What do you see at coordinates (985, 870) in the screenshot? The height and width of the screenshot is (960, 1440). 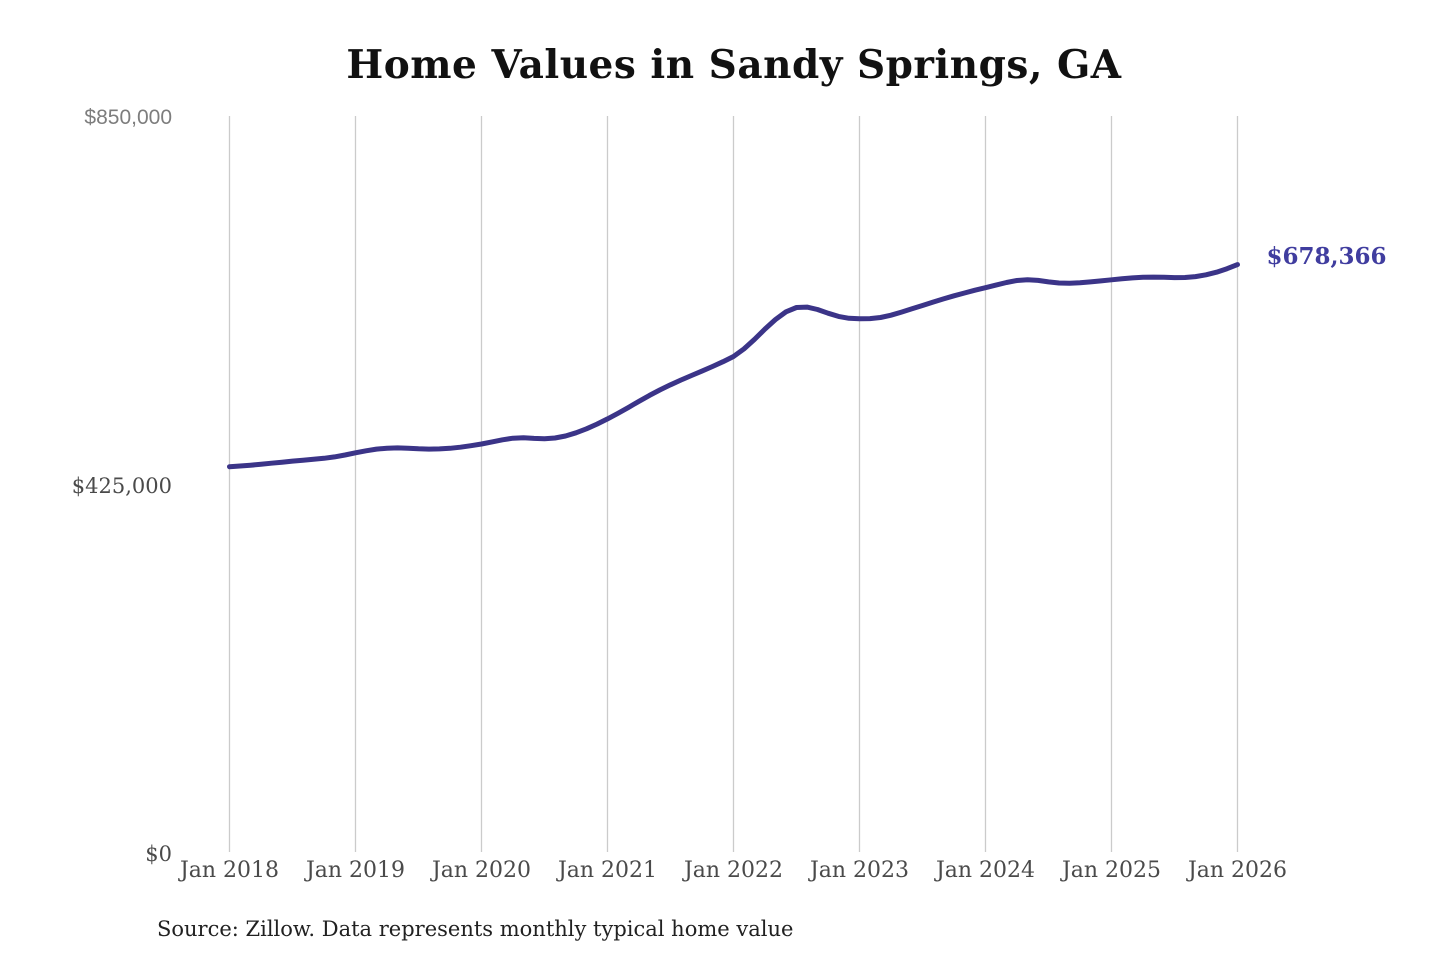 I see `x-axis-label: Jan 2024` at bounding box center [985, 870].